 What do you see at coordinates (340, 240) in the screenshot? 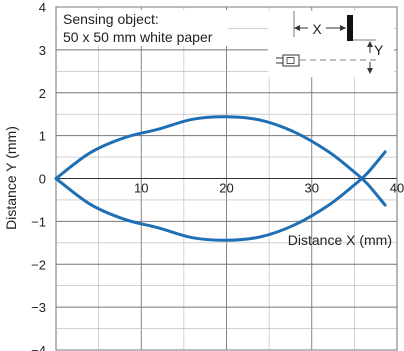
I see `x-axis-label: Distance X (mm)` at bounding box center [340, 240].